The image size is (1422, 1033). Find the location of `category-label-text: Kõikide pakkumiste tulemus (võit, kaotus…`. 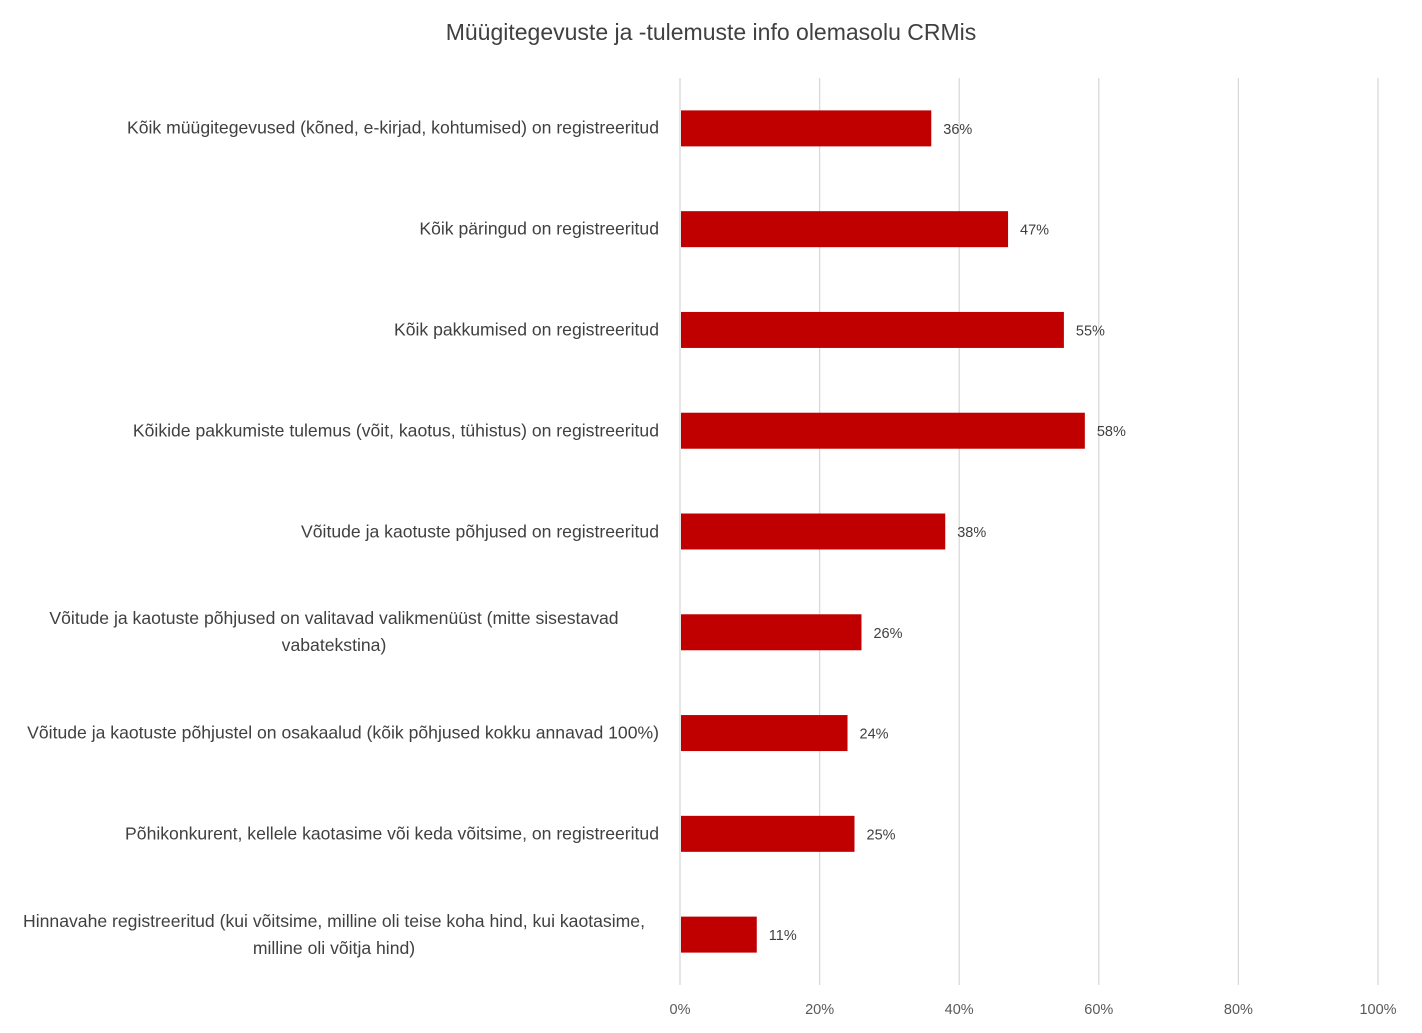

category-label-text: Kõikide pakkumiste tulemus (võit, kaotus… is located at coordinates (395, 430).